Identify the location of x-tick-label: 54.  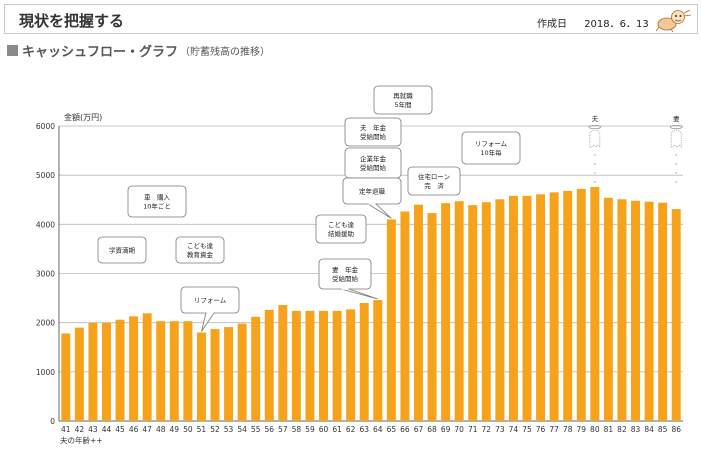
(242, 429).